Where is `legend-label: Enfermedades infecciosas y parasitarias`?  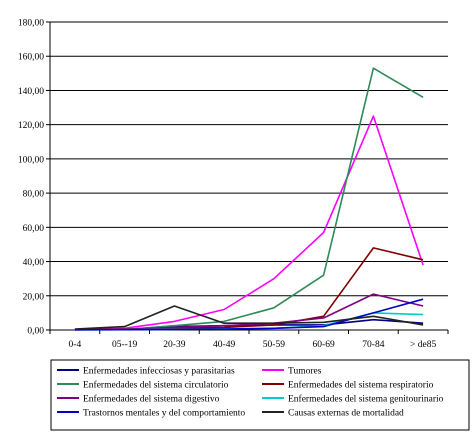
legend-label: Enfermedades infecciosas y parasitarias is located at coordinates (159, 371).